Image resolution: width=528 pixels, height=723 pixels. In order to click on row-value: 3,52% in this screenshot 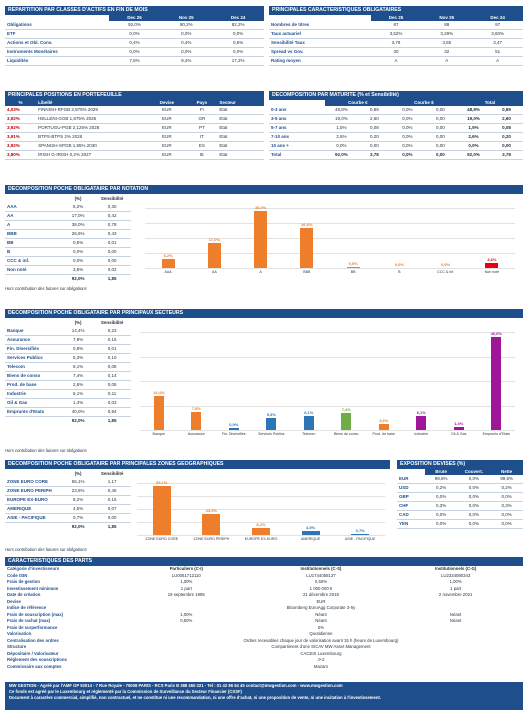, I will do `click(396, 34)`.